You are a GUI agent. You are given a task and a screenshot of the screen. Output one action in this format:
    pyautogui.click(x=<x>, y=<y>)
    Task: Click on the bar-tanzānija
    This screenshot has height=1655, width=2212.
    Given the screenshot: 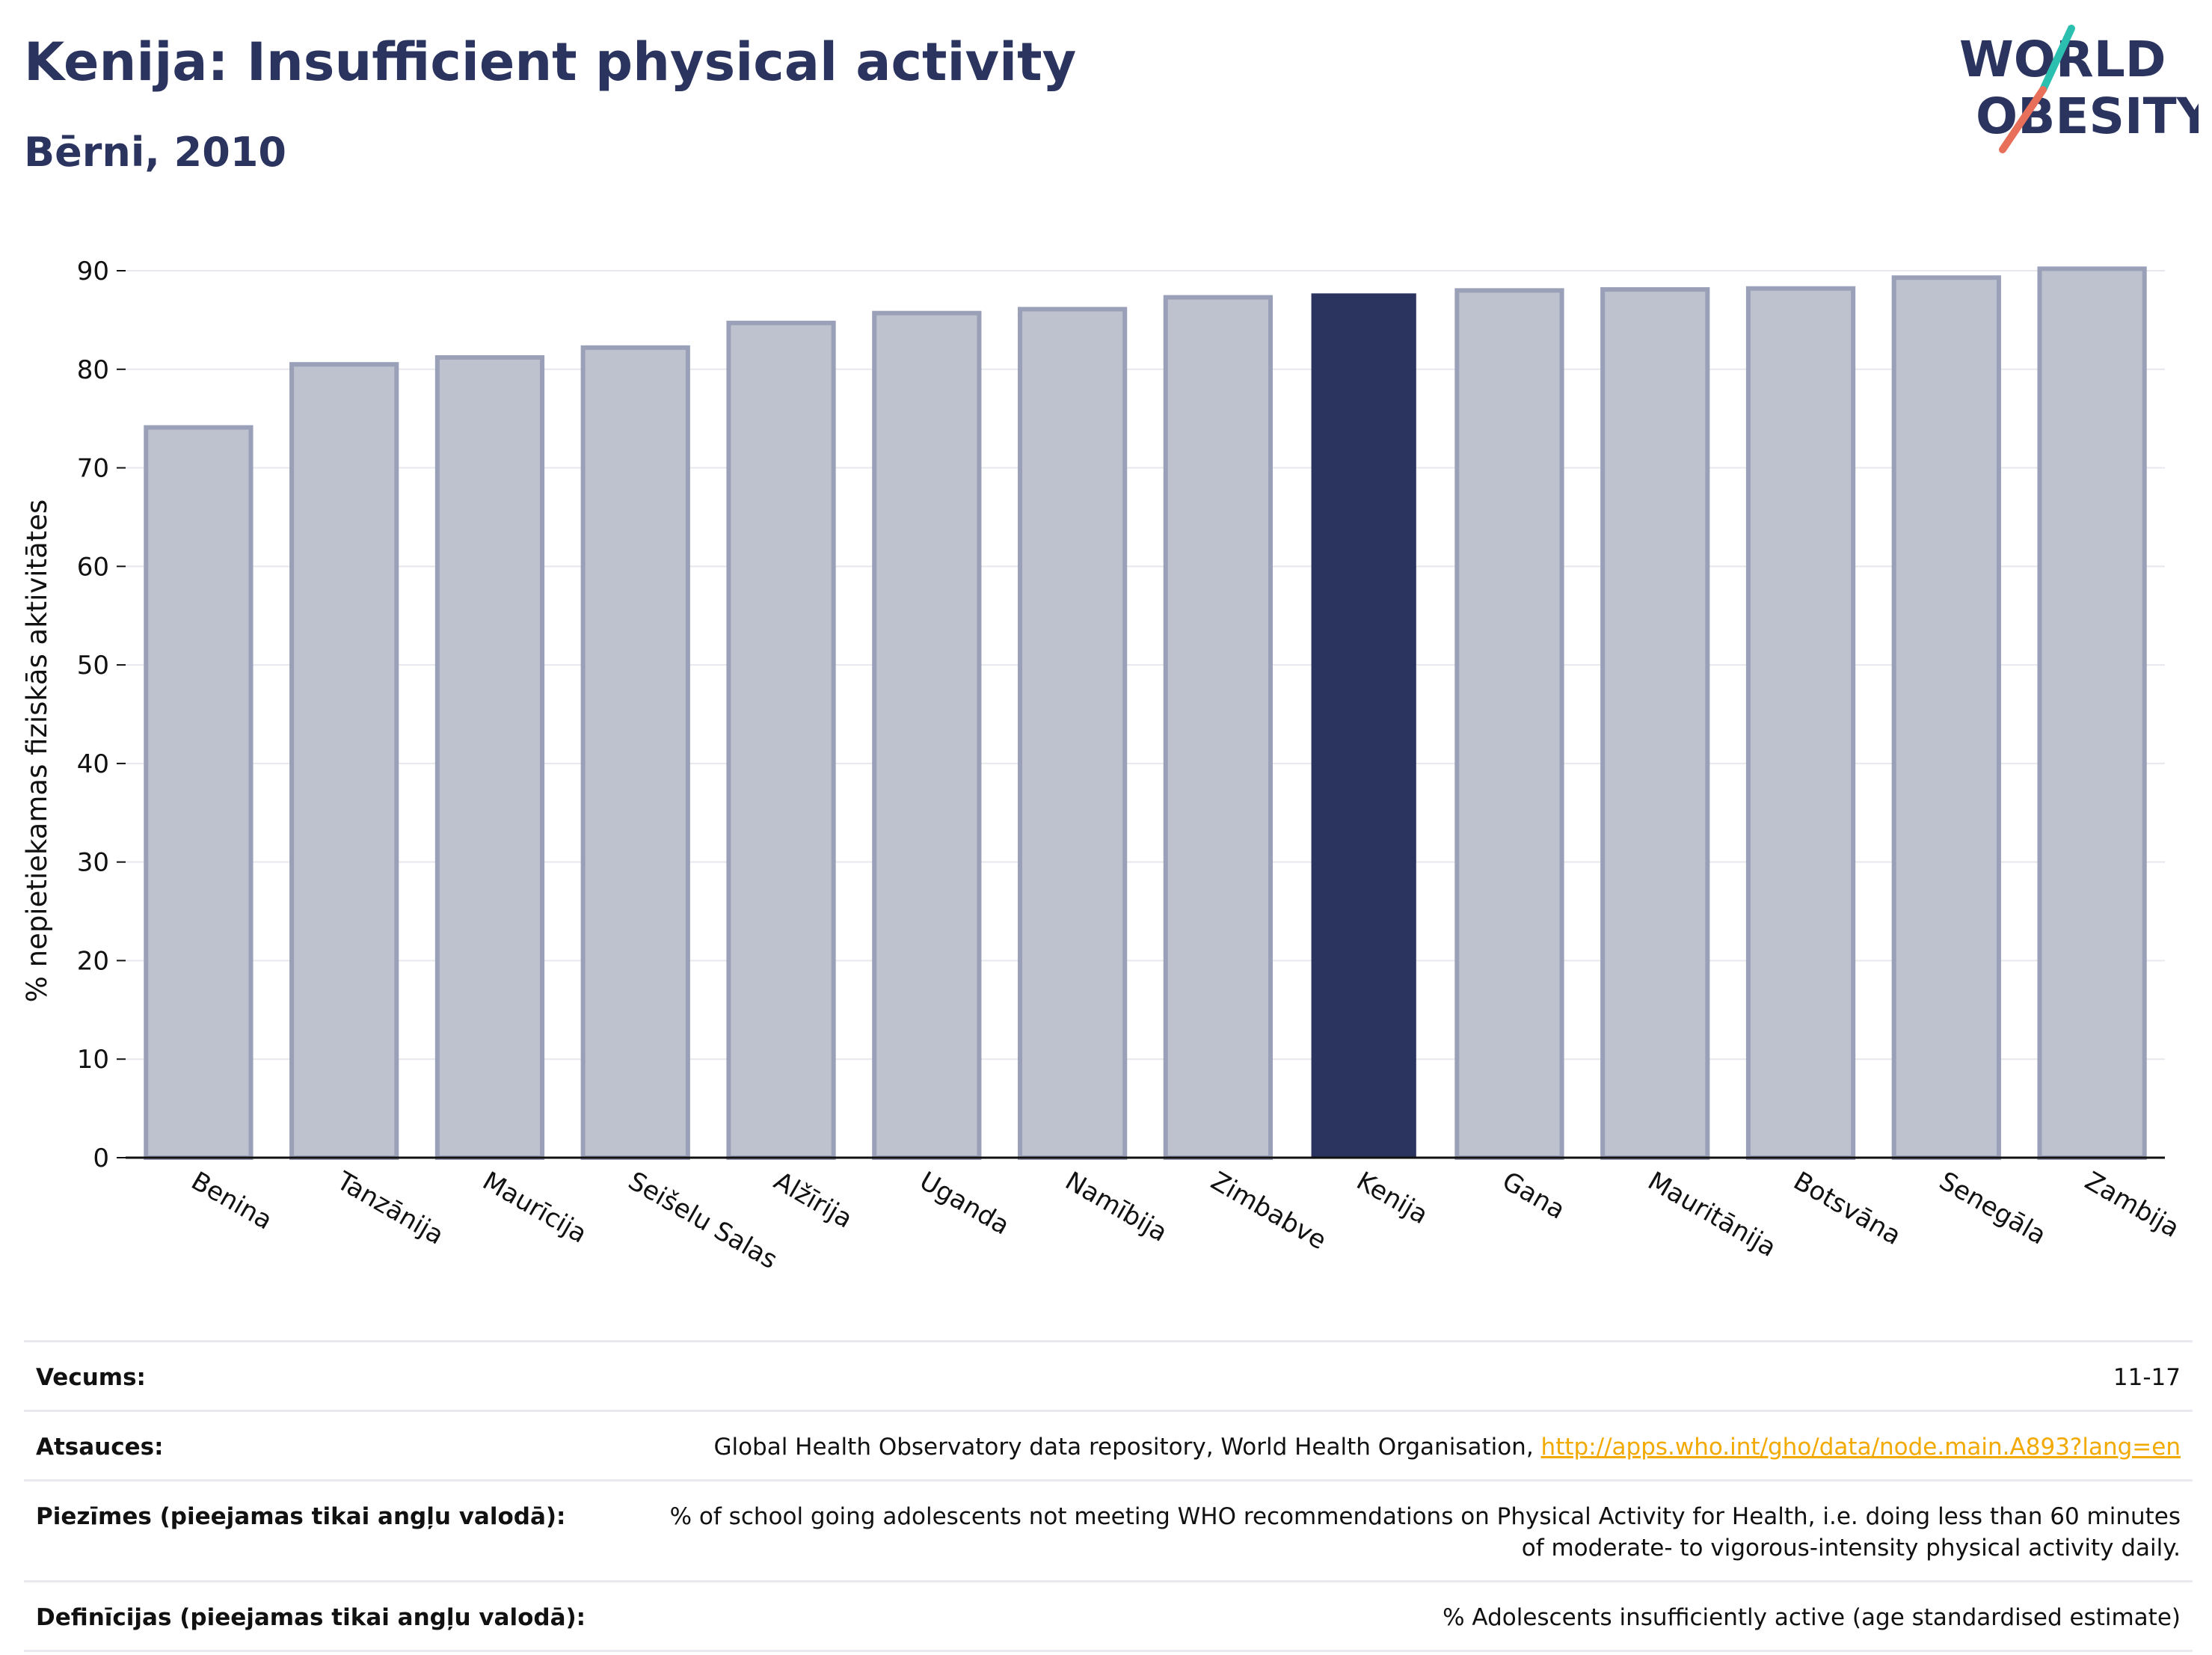 What is the action you would take?
    pyautogui.click(x=344, y=761)
    